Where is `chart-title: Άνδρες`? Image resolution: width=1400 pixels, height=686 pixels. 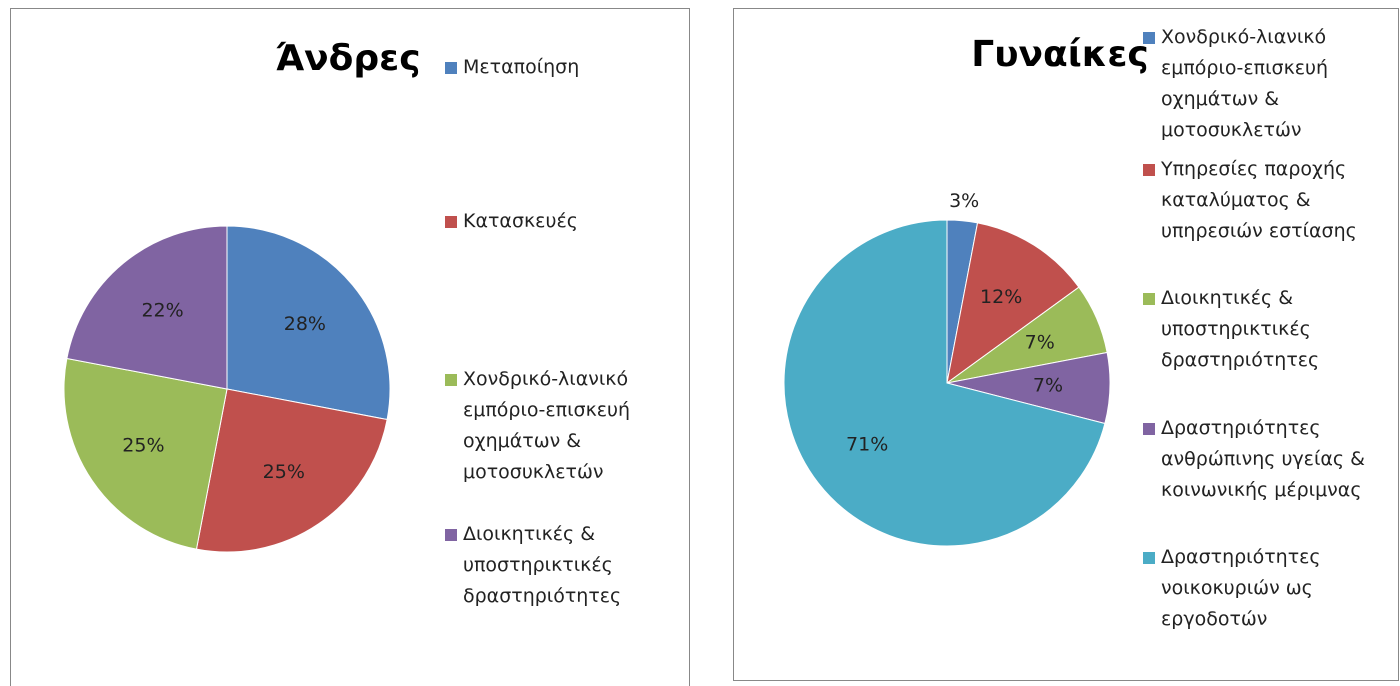
chart-title: Άνδρες is located at coordinates (348, 58).